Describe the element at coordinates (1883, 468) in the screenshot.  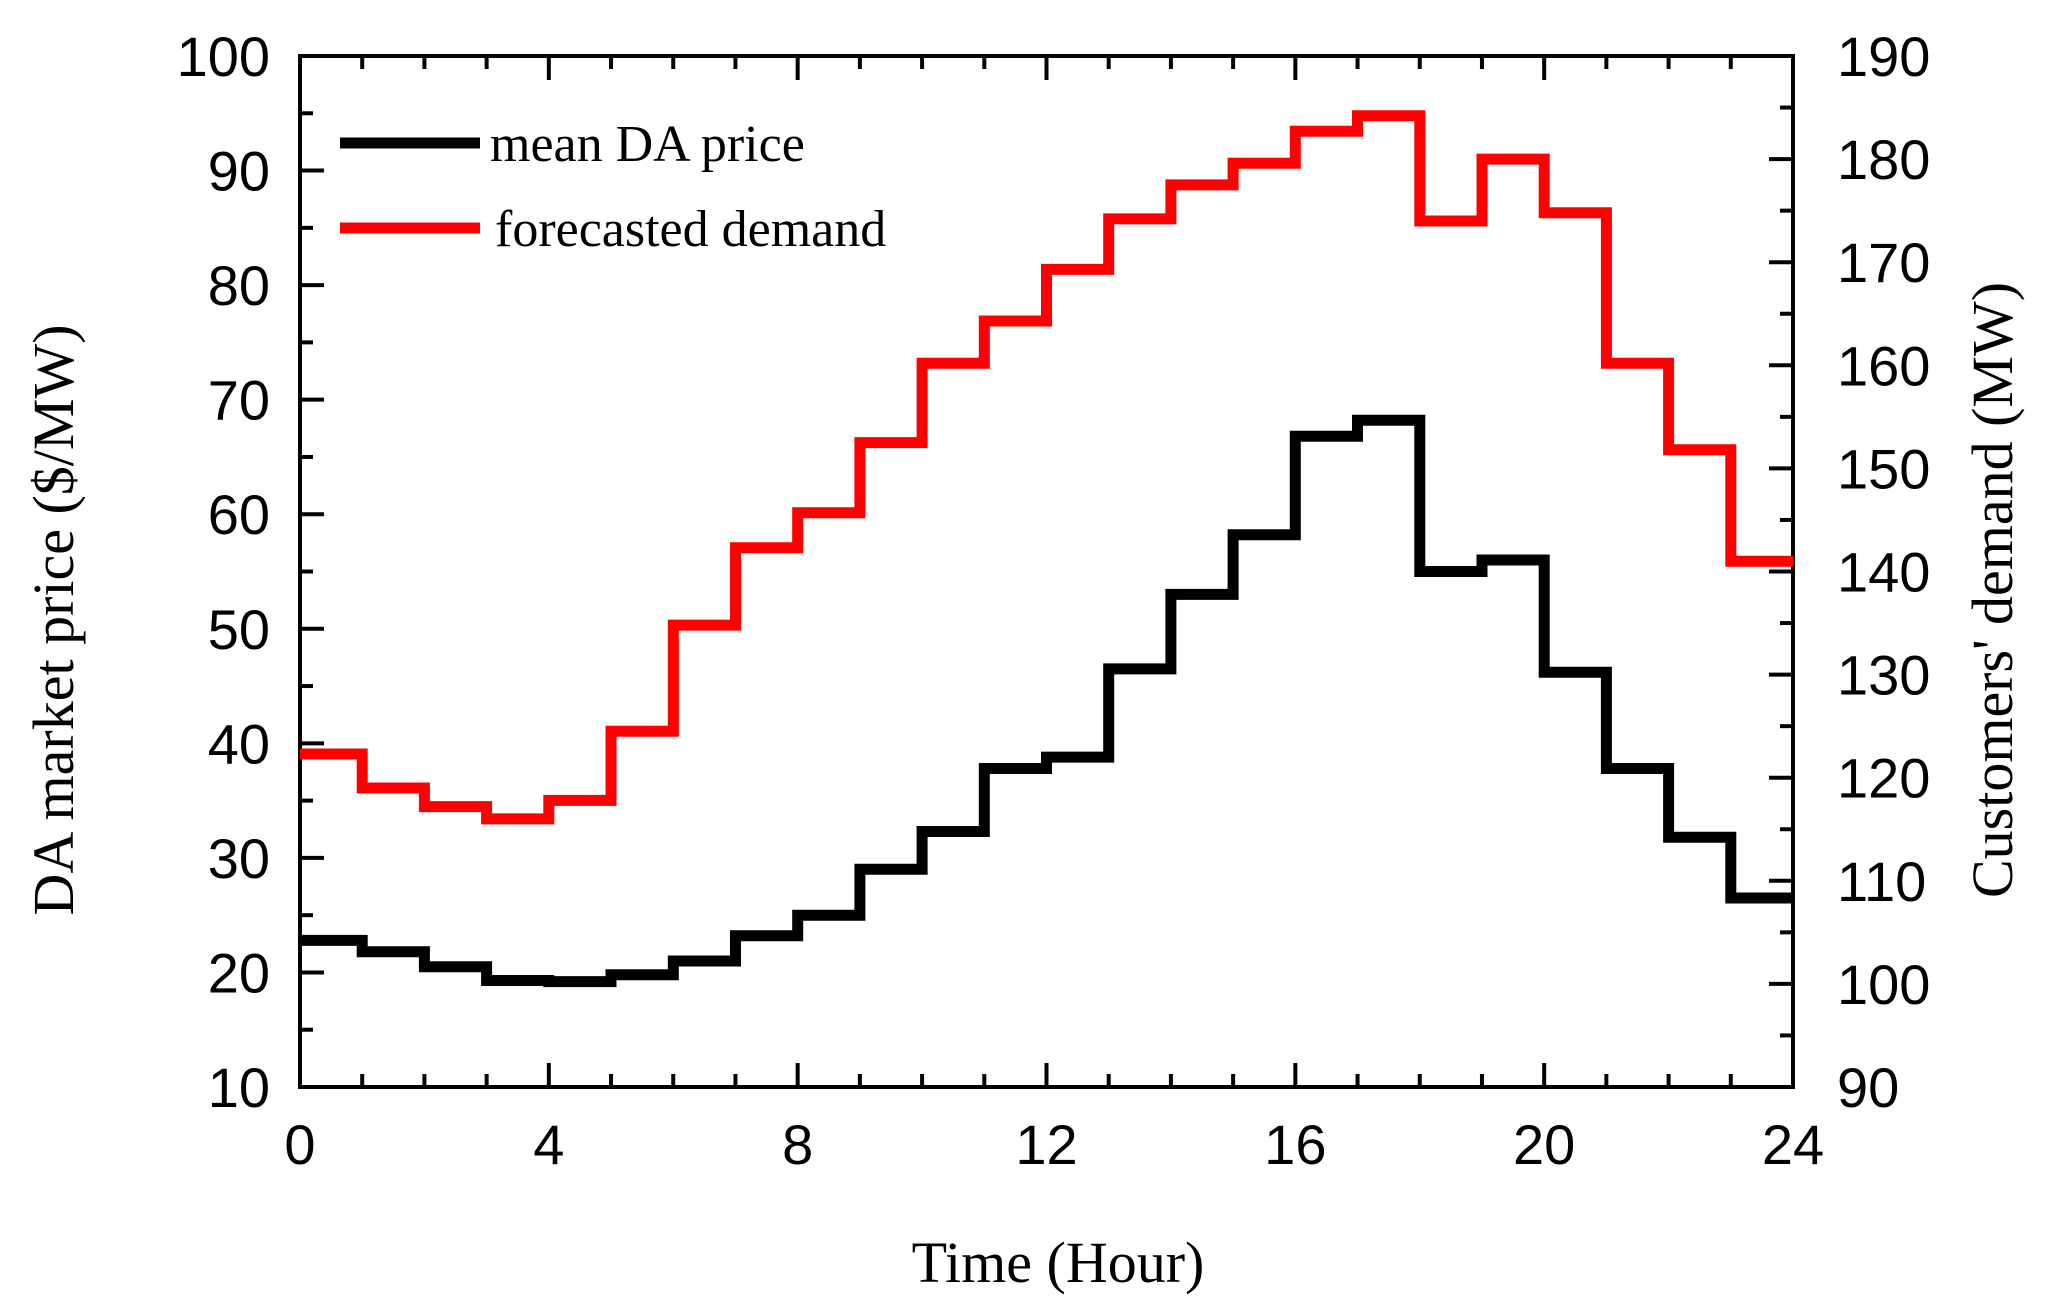
I see `y-right-tick-label: 150` at that location.